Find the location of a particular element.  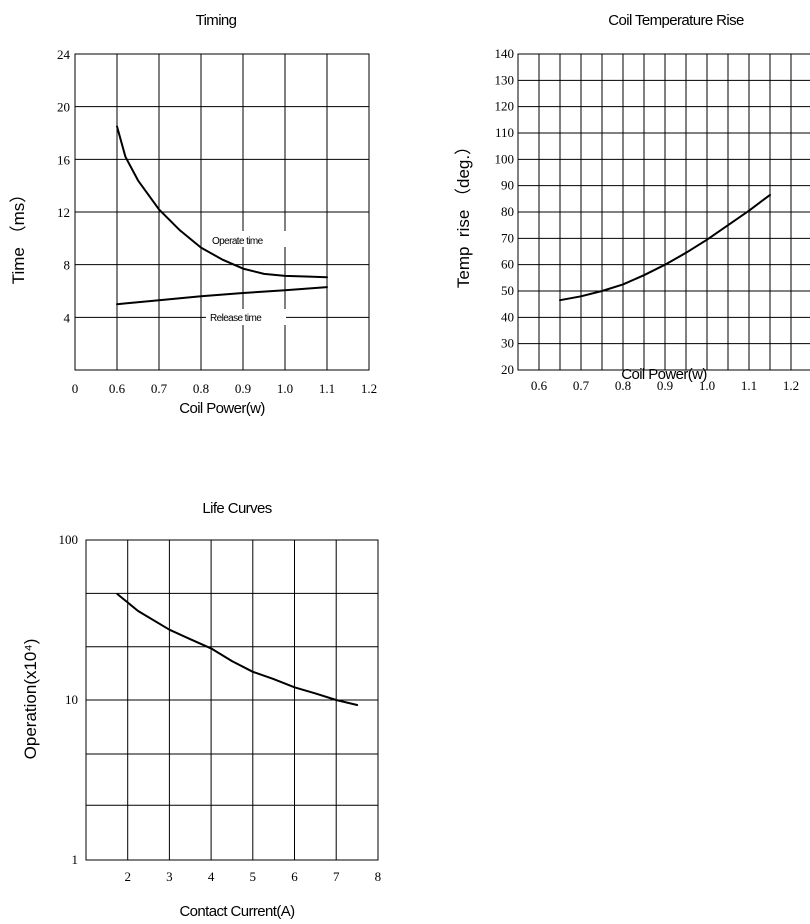

life-curves-x-axis-label: Contact Current(A) is located at coordinates (237, 911).